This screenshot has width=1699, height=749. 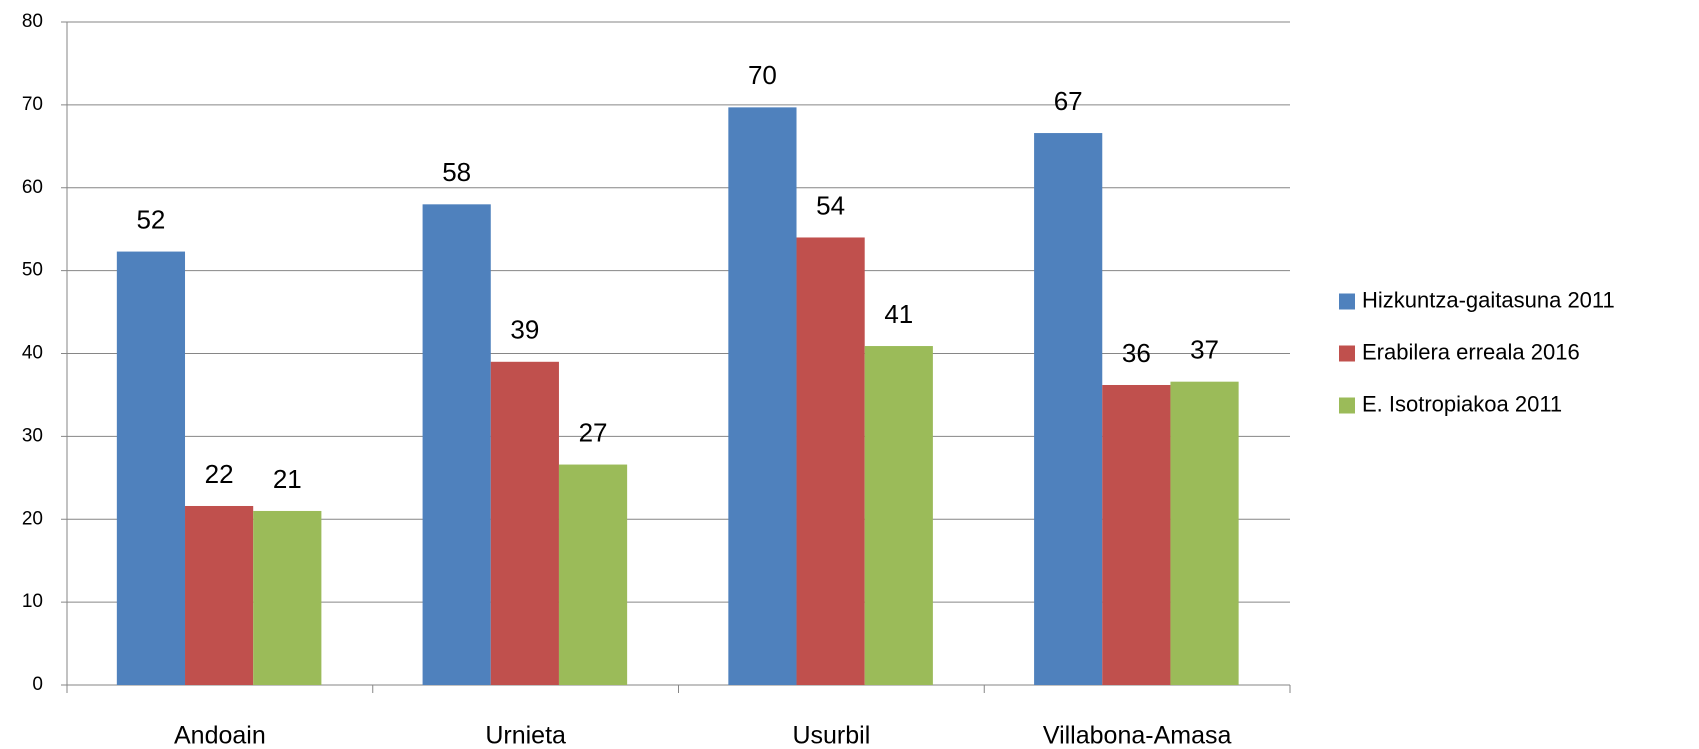 What do you see at coordinates (37, 684) in the screenshot?
I see `y-tick-label: 0` at bounding box center [37, 684].